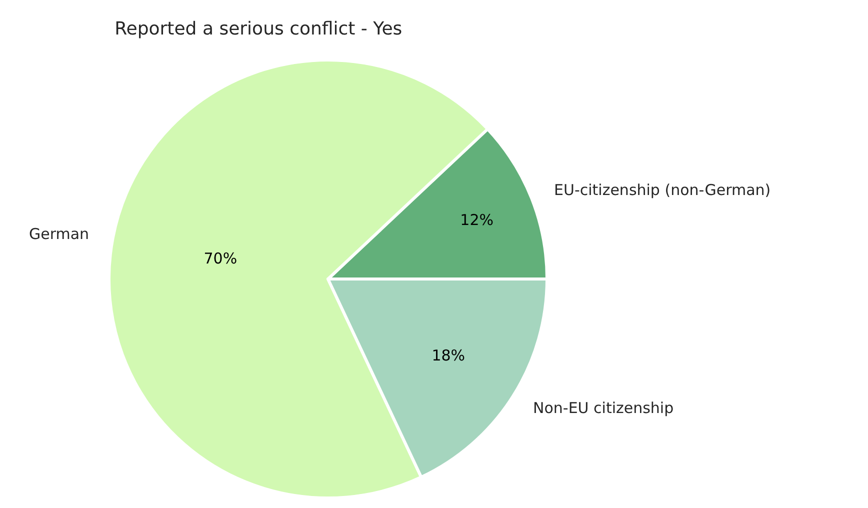 Image resolution: width=868 pixels, height=508 pixels. I want to click on chart-title: Reported a serious conflict - Yes, so click(258, 29).